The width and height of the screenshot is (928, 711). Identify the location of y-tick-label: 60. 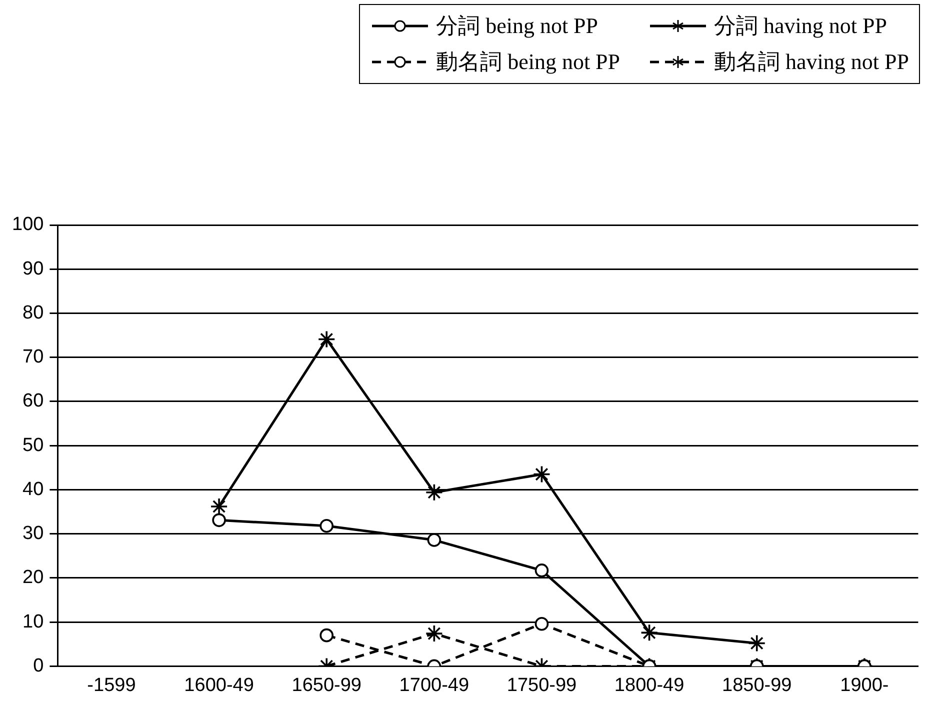
(33, 401).